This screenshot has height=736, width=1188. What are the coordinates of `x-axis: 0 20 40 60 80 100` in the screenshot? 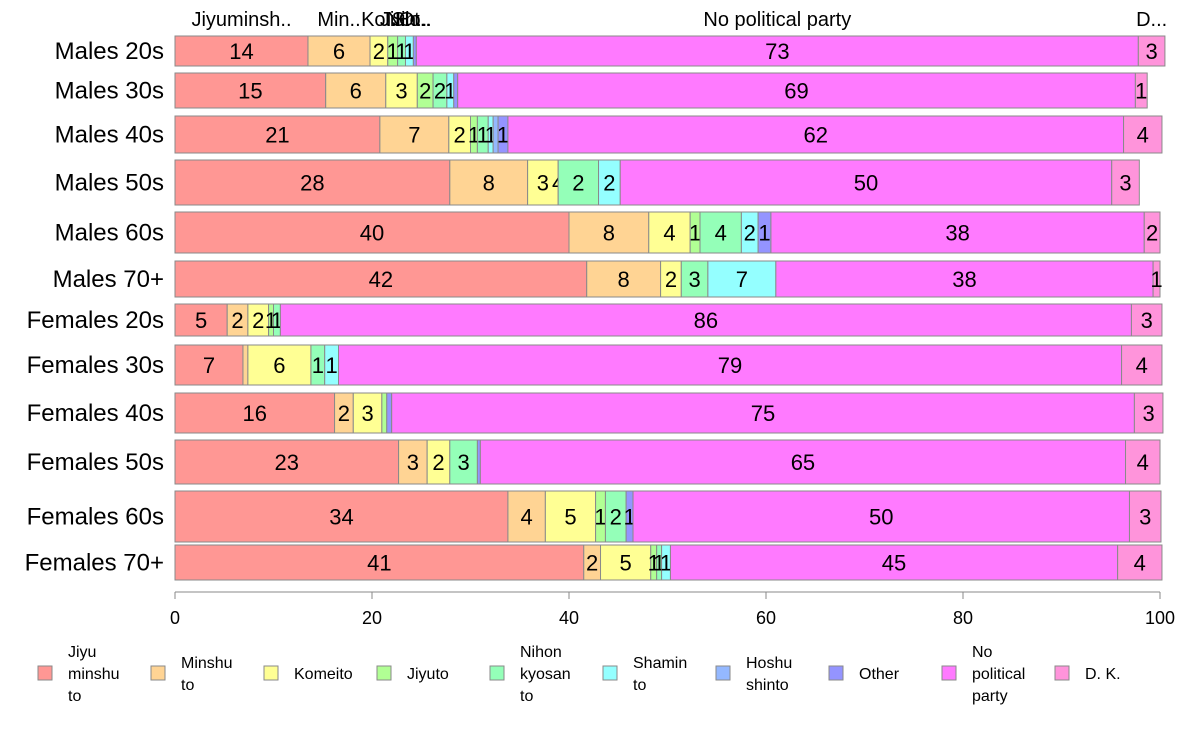 It's located at (672, 609).